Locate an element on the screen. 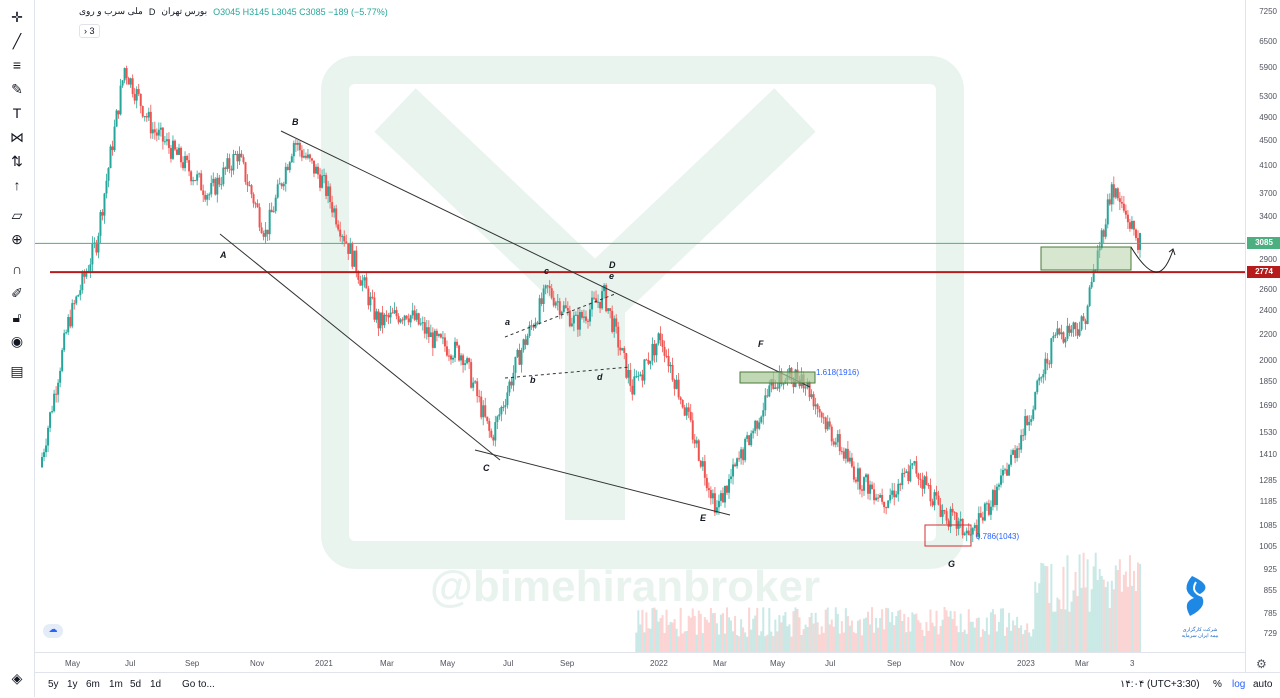 This screenshot has width=1280, height=698. log-toggle: log is located at coordinates (1239, 684).